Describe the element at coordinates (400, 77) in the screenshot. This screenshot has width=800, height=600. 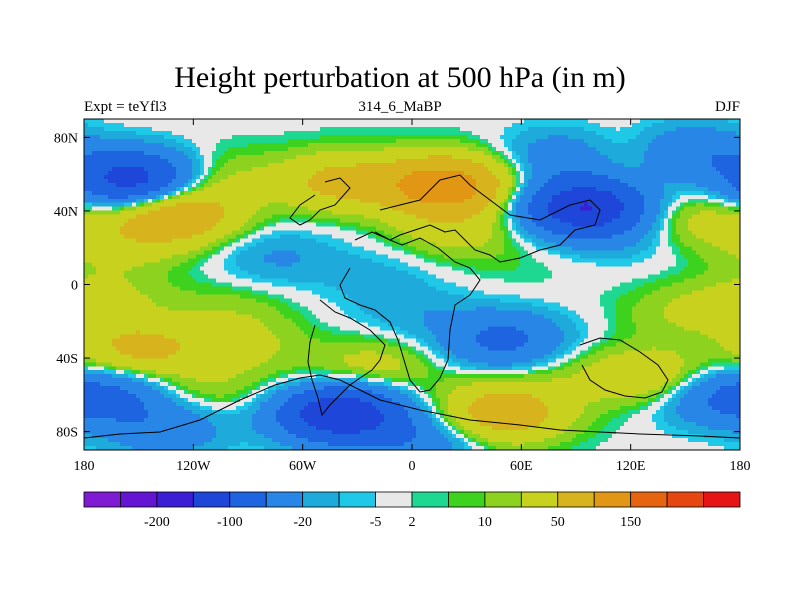
I see `plot-title: Height perturbation at 500 hPa (in m)` at that location.